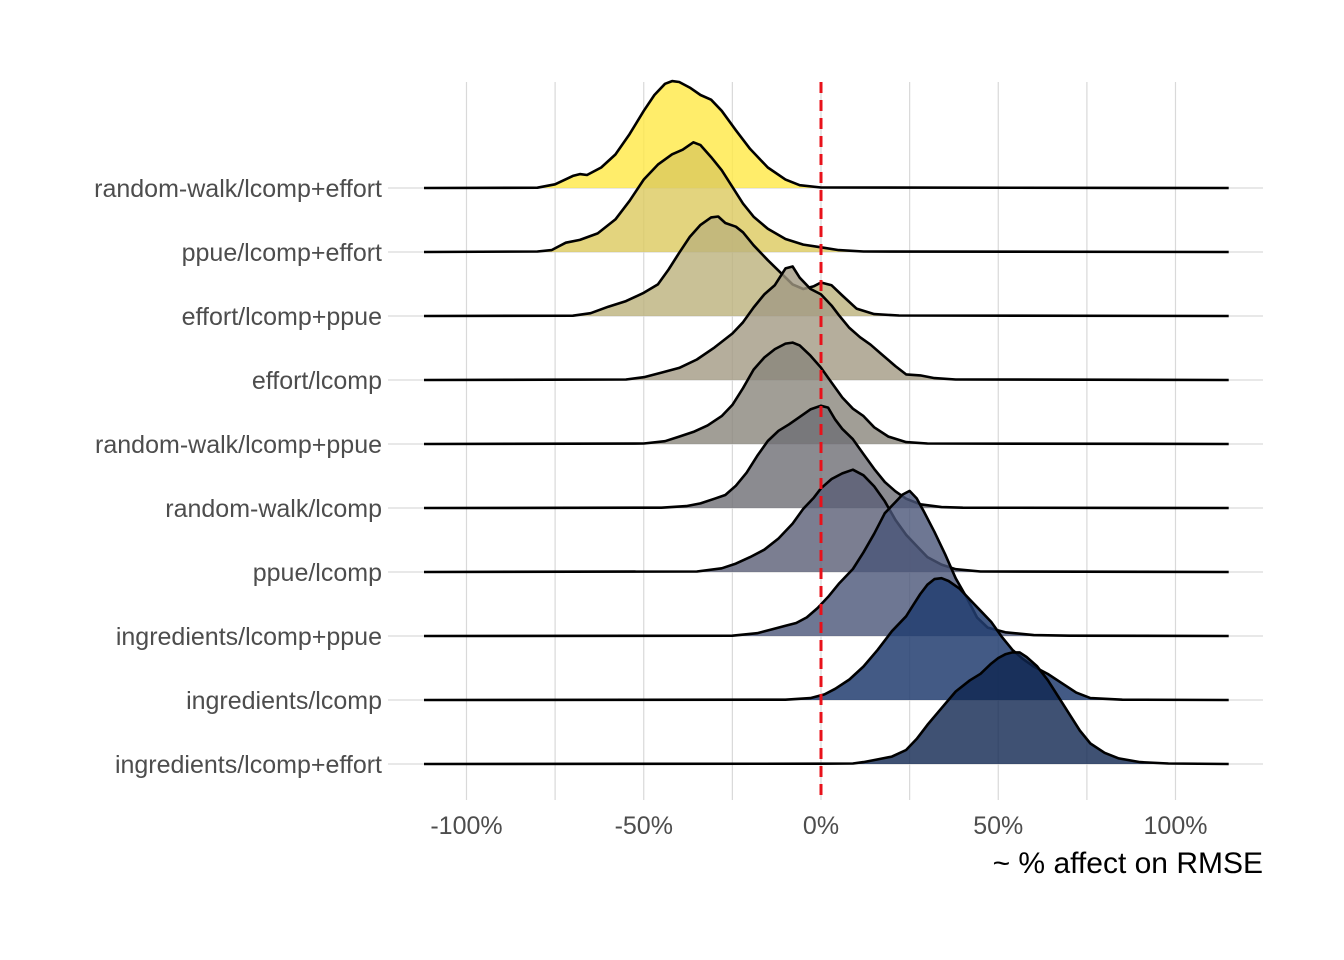 Image resolution: width=1344 pixels, height=960 pixels. I want to click on x-tick-label: 50%, so click(998, 826).